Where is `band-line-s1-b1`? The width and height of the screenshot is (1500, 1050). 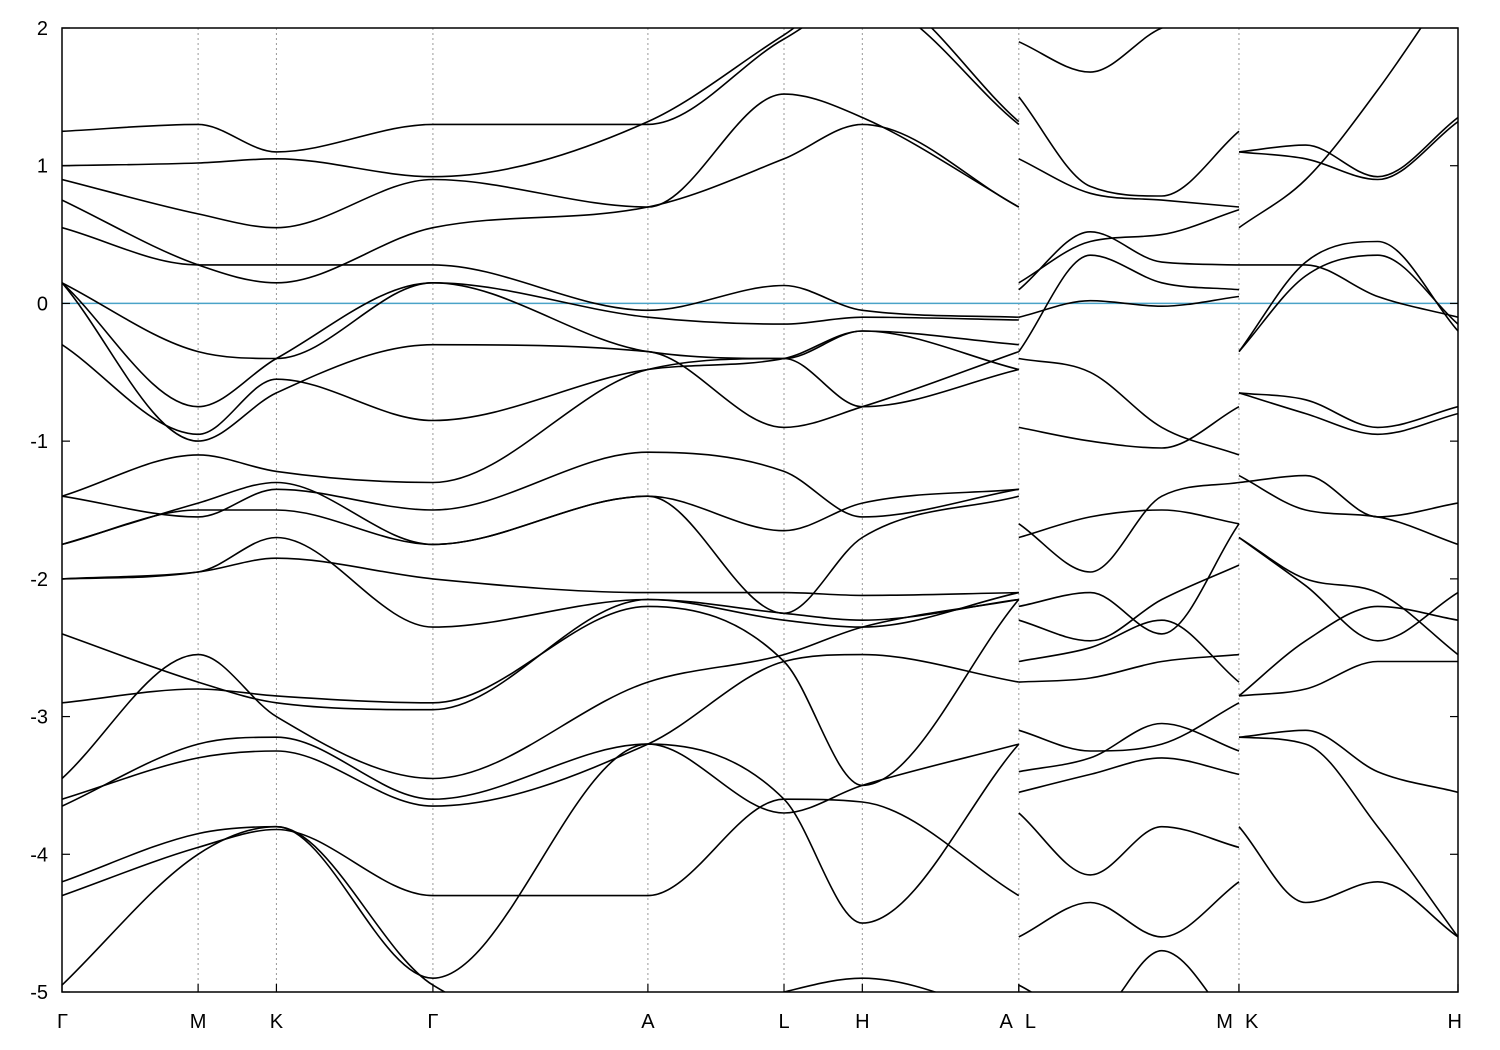 band-line-s1-b1 is located at coordinates (1129, 909).